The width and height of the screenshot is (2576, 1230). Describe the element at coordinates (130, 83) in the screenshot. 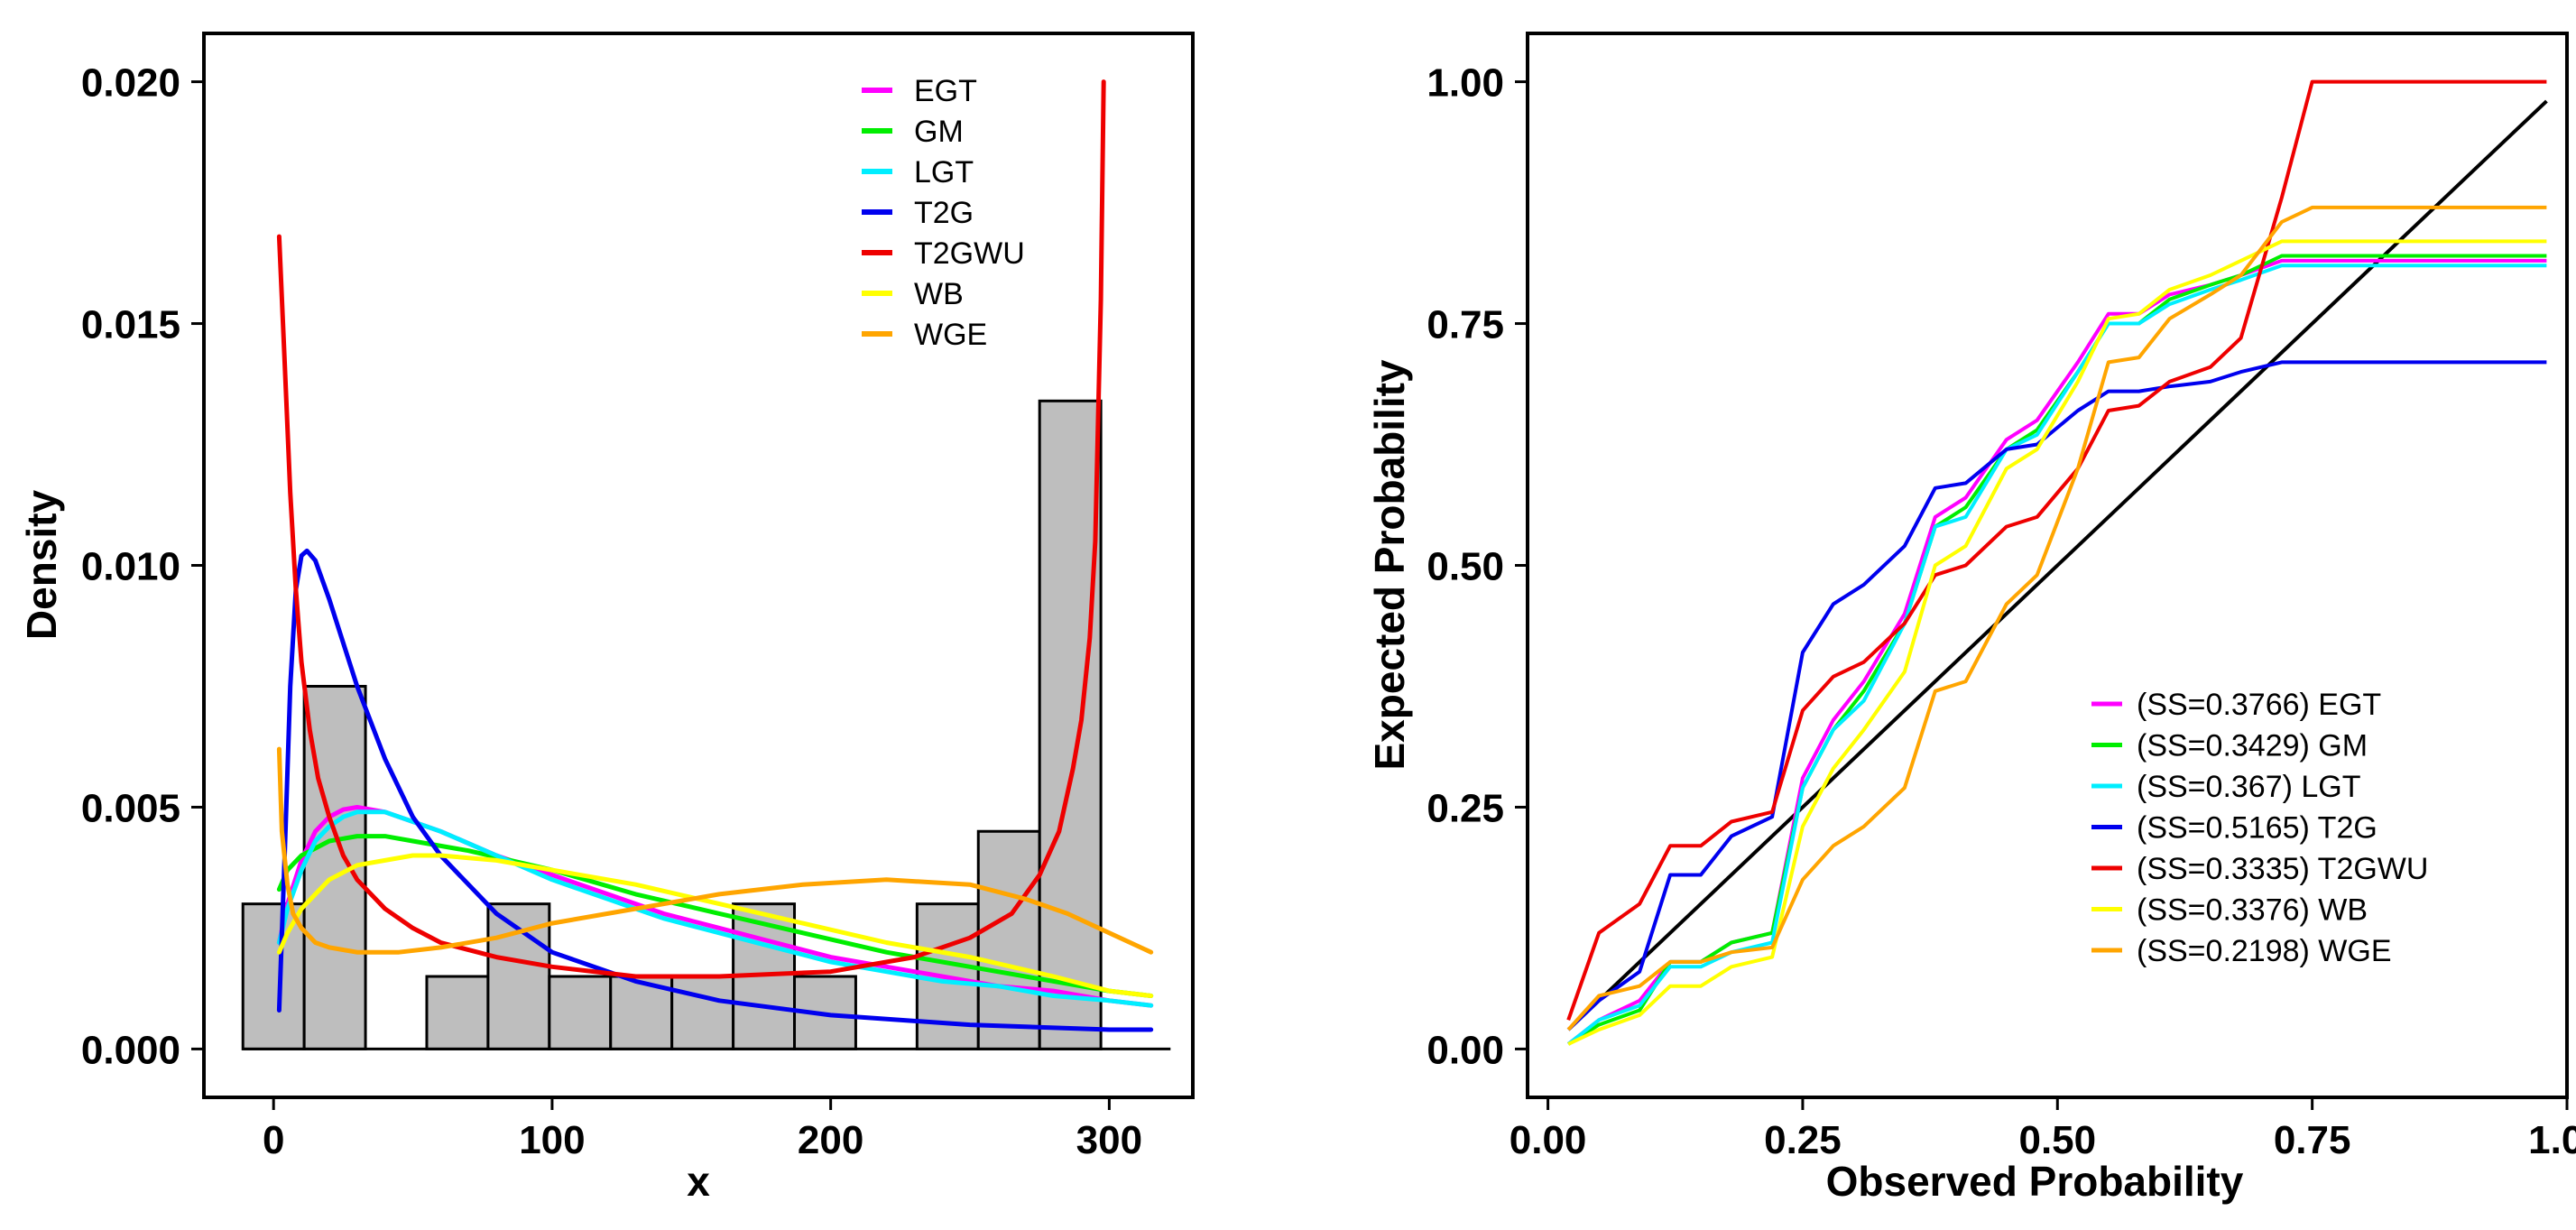

I see `density-y-tick-label: 0.020` at that location.